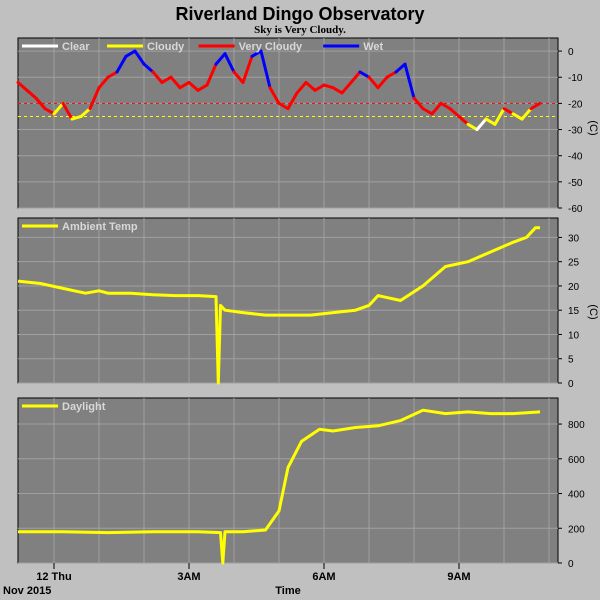 The height and width of the screenshot is (600, 600). I want to click on page-subtitle: Sky is Very Cloudy., so click(300, 30).